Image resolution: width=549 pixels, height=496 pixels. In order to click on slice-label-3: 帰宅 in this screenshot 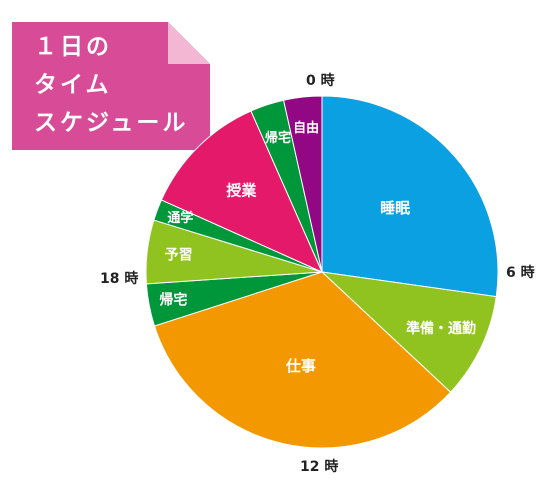, I will do `click(173, 300)`.